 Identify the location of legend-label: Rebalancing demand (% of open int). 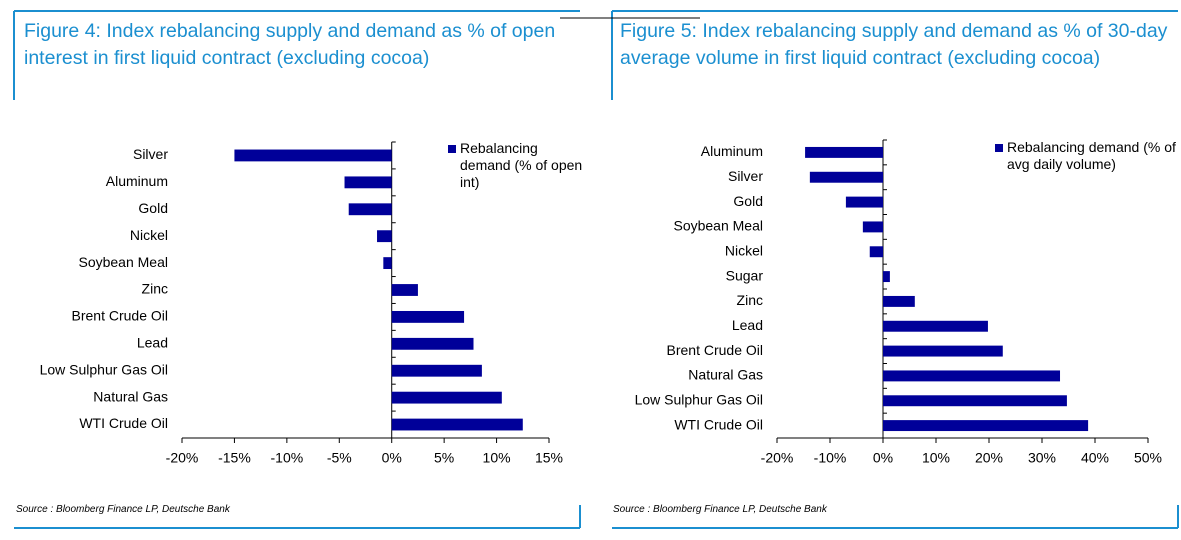
(521, 165).